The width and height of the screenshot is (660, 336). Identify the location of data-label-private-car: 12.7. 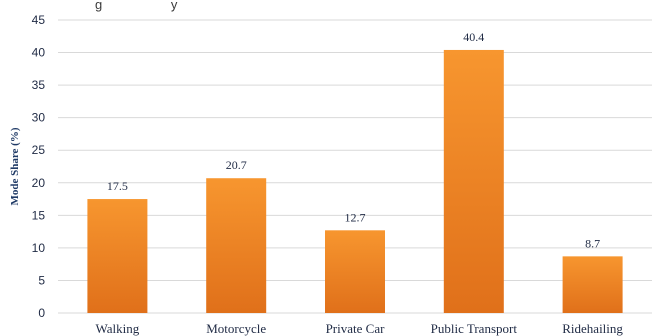
(355, 217).